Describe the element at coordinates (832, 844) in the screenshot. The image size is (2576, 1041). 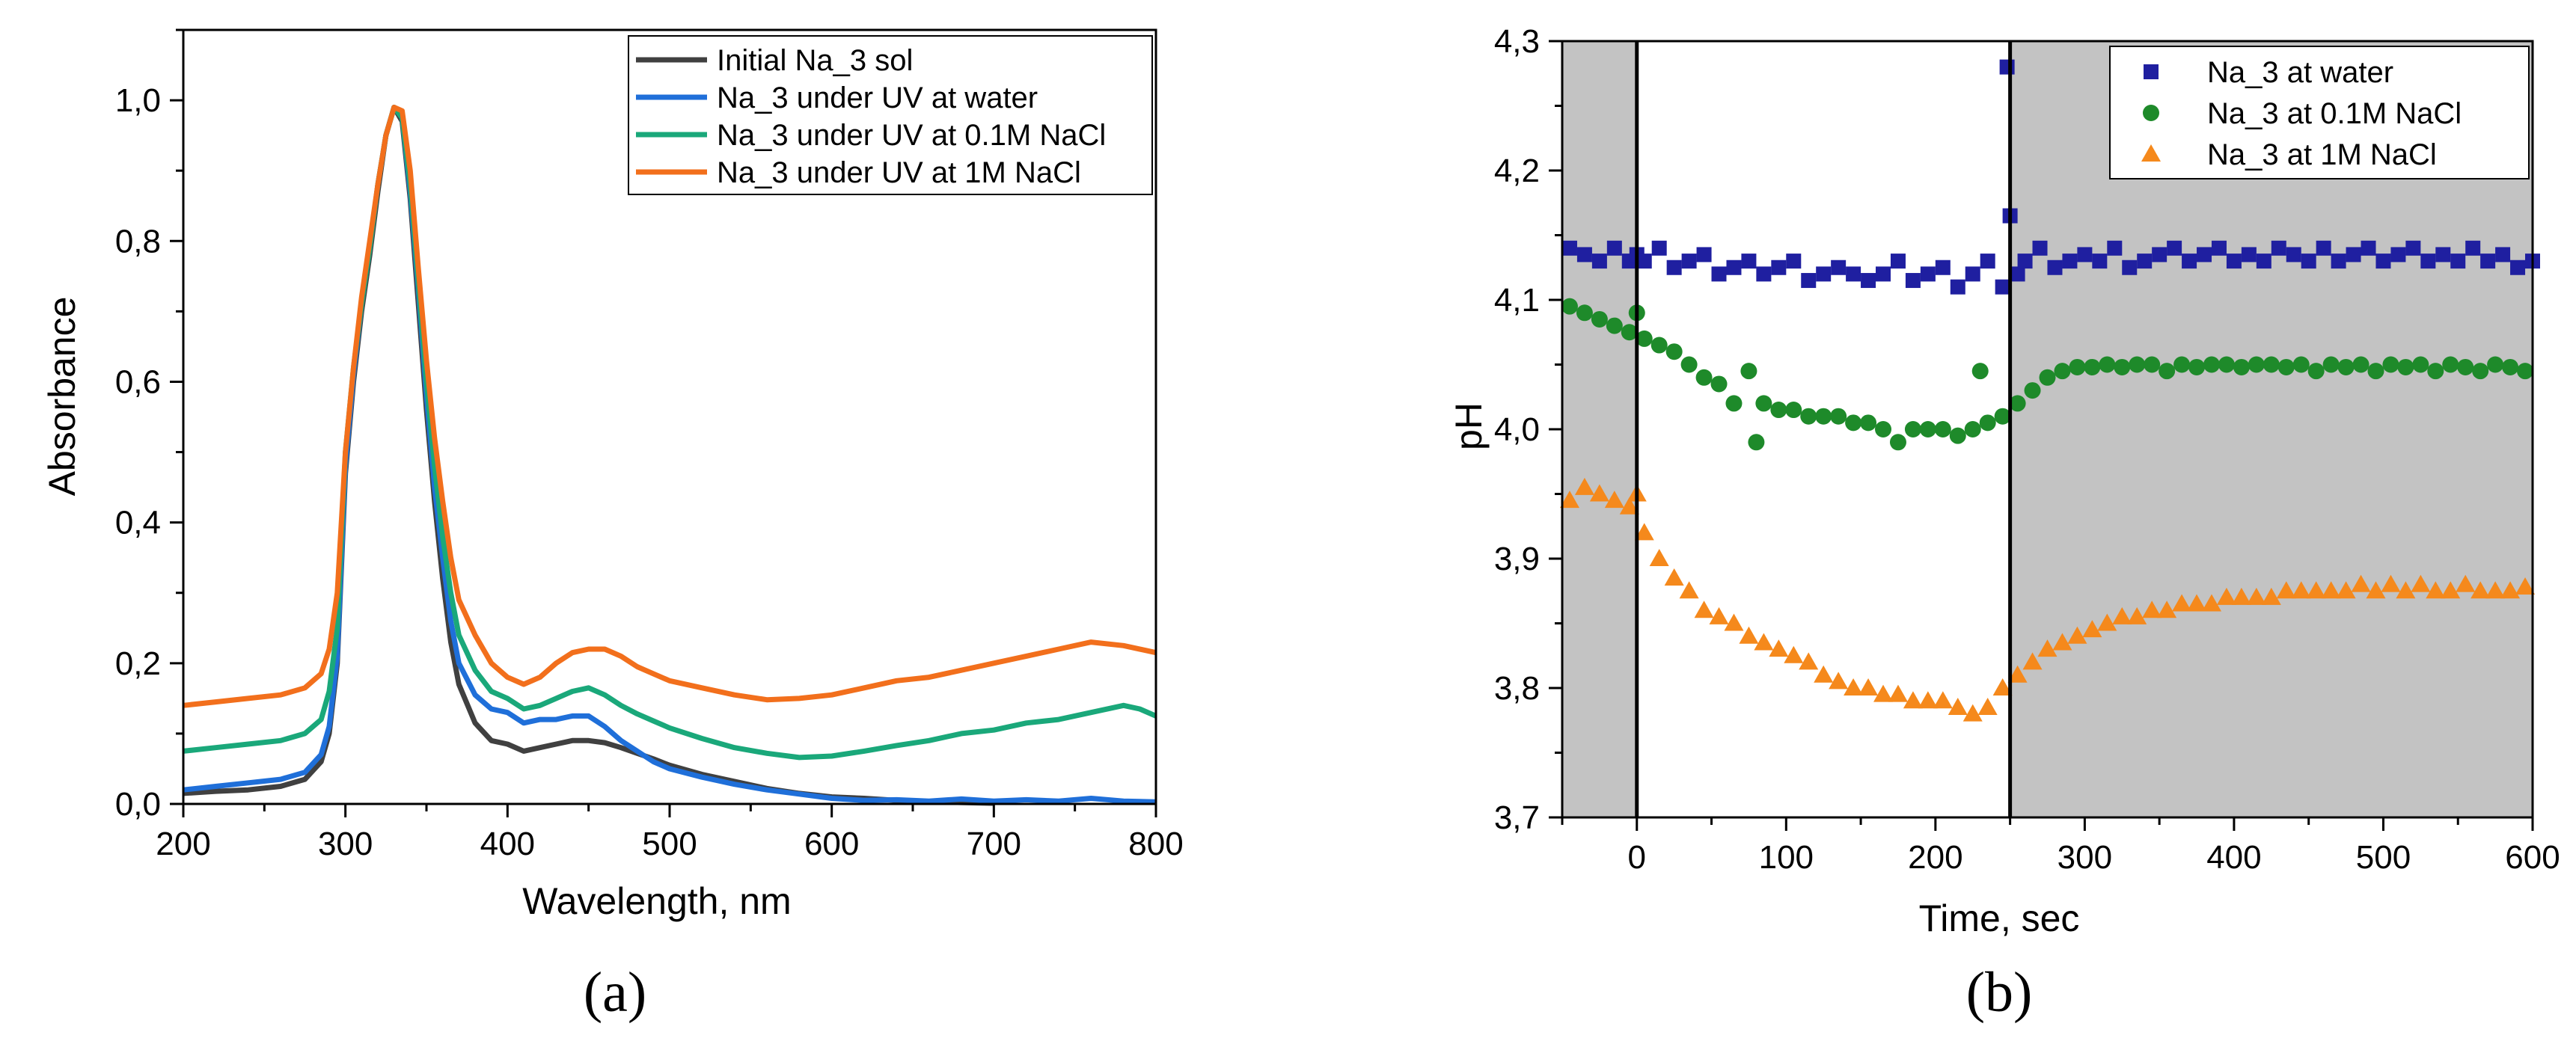
I see `panel-a-x-tick-label: 600` at that location.